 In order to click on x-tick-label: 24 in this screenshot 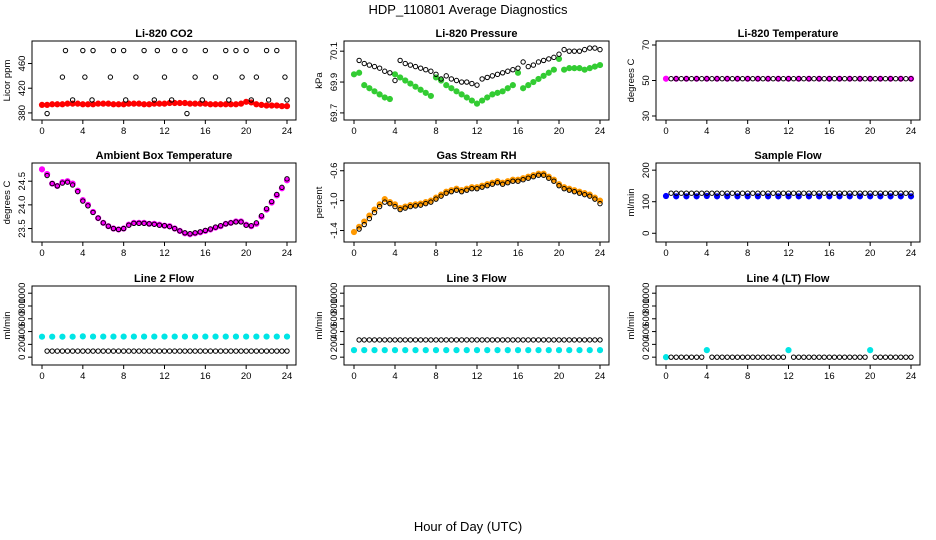, I will do `click(600, 253)`.